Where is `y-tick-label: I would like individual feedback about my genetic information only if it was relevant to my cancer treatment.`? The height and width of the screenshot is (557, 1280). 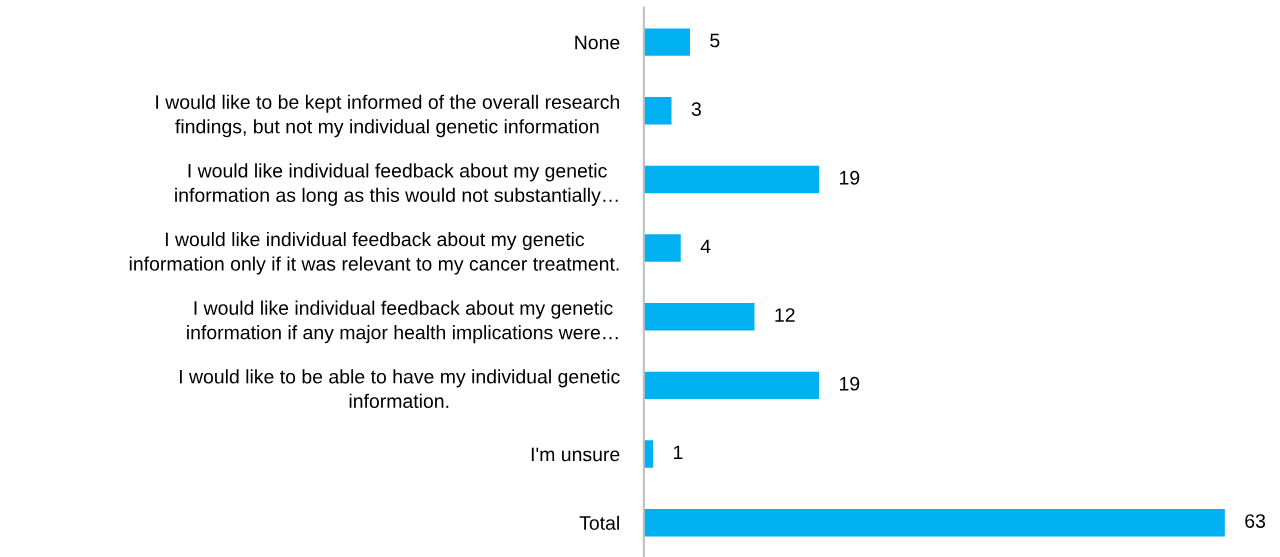 y-tick-label: I would like individual feedback about my genetic information only if it was relevant to my cancer treatment. is located at coordinates (374, 253).